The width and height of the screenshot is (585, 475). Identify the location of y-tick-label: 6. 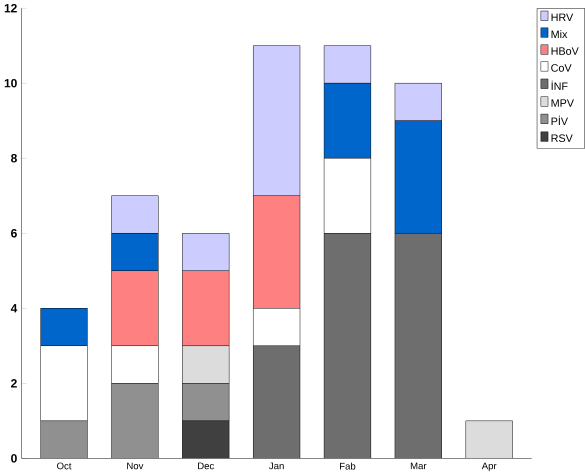
(14, 233).